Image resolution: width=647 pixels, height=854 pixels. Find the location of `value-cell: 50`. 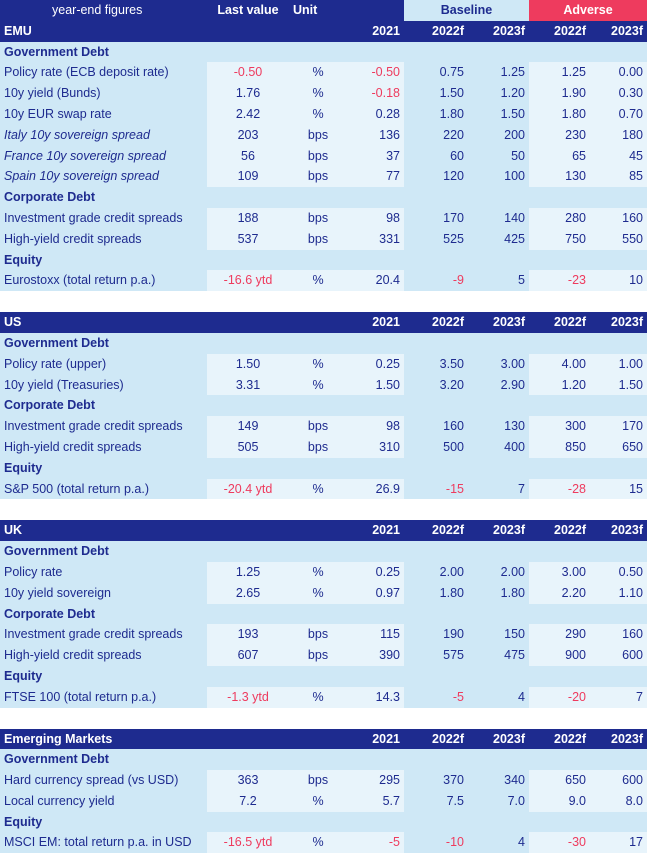

value-cell: 50 is located at coordinates (498, 156).